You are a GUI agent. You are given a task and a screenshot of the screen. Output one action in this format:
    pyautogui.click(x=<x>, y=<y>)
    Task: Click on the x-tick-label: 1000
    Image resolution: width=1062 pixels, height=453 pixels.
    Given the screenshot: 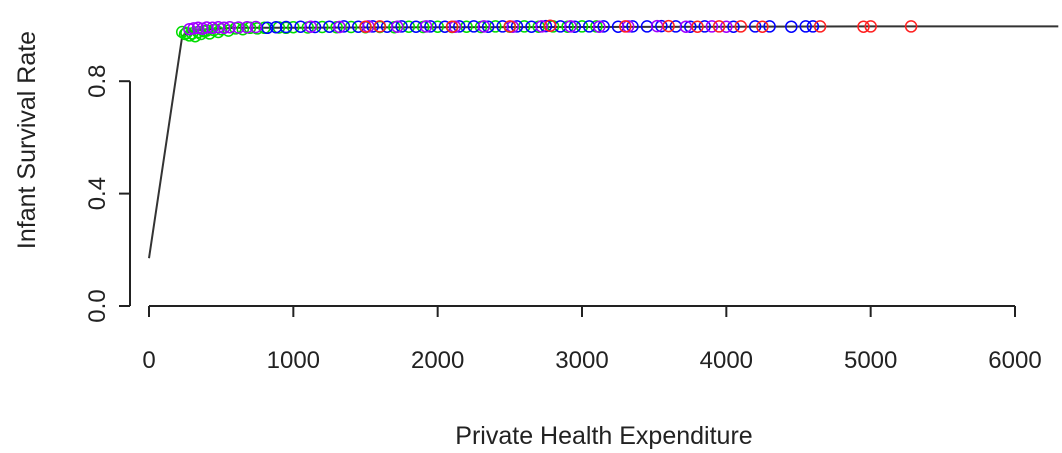 What is the action you would take?
    pyautogui.click(x=293, y=360)
    